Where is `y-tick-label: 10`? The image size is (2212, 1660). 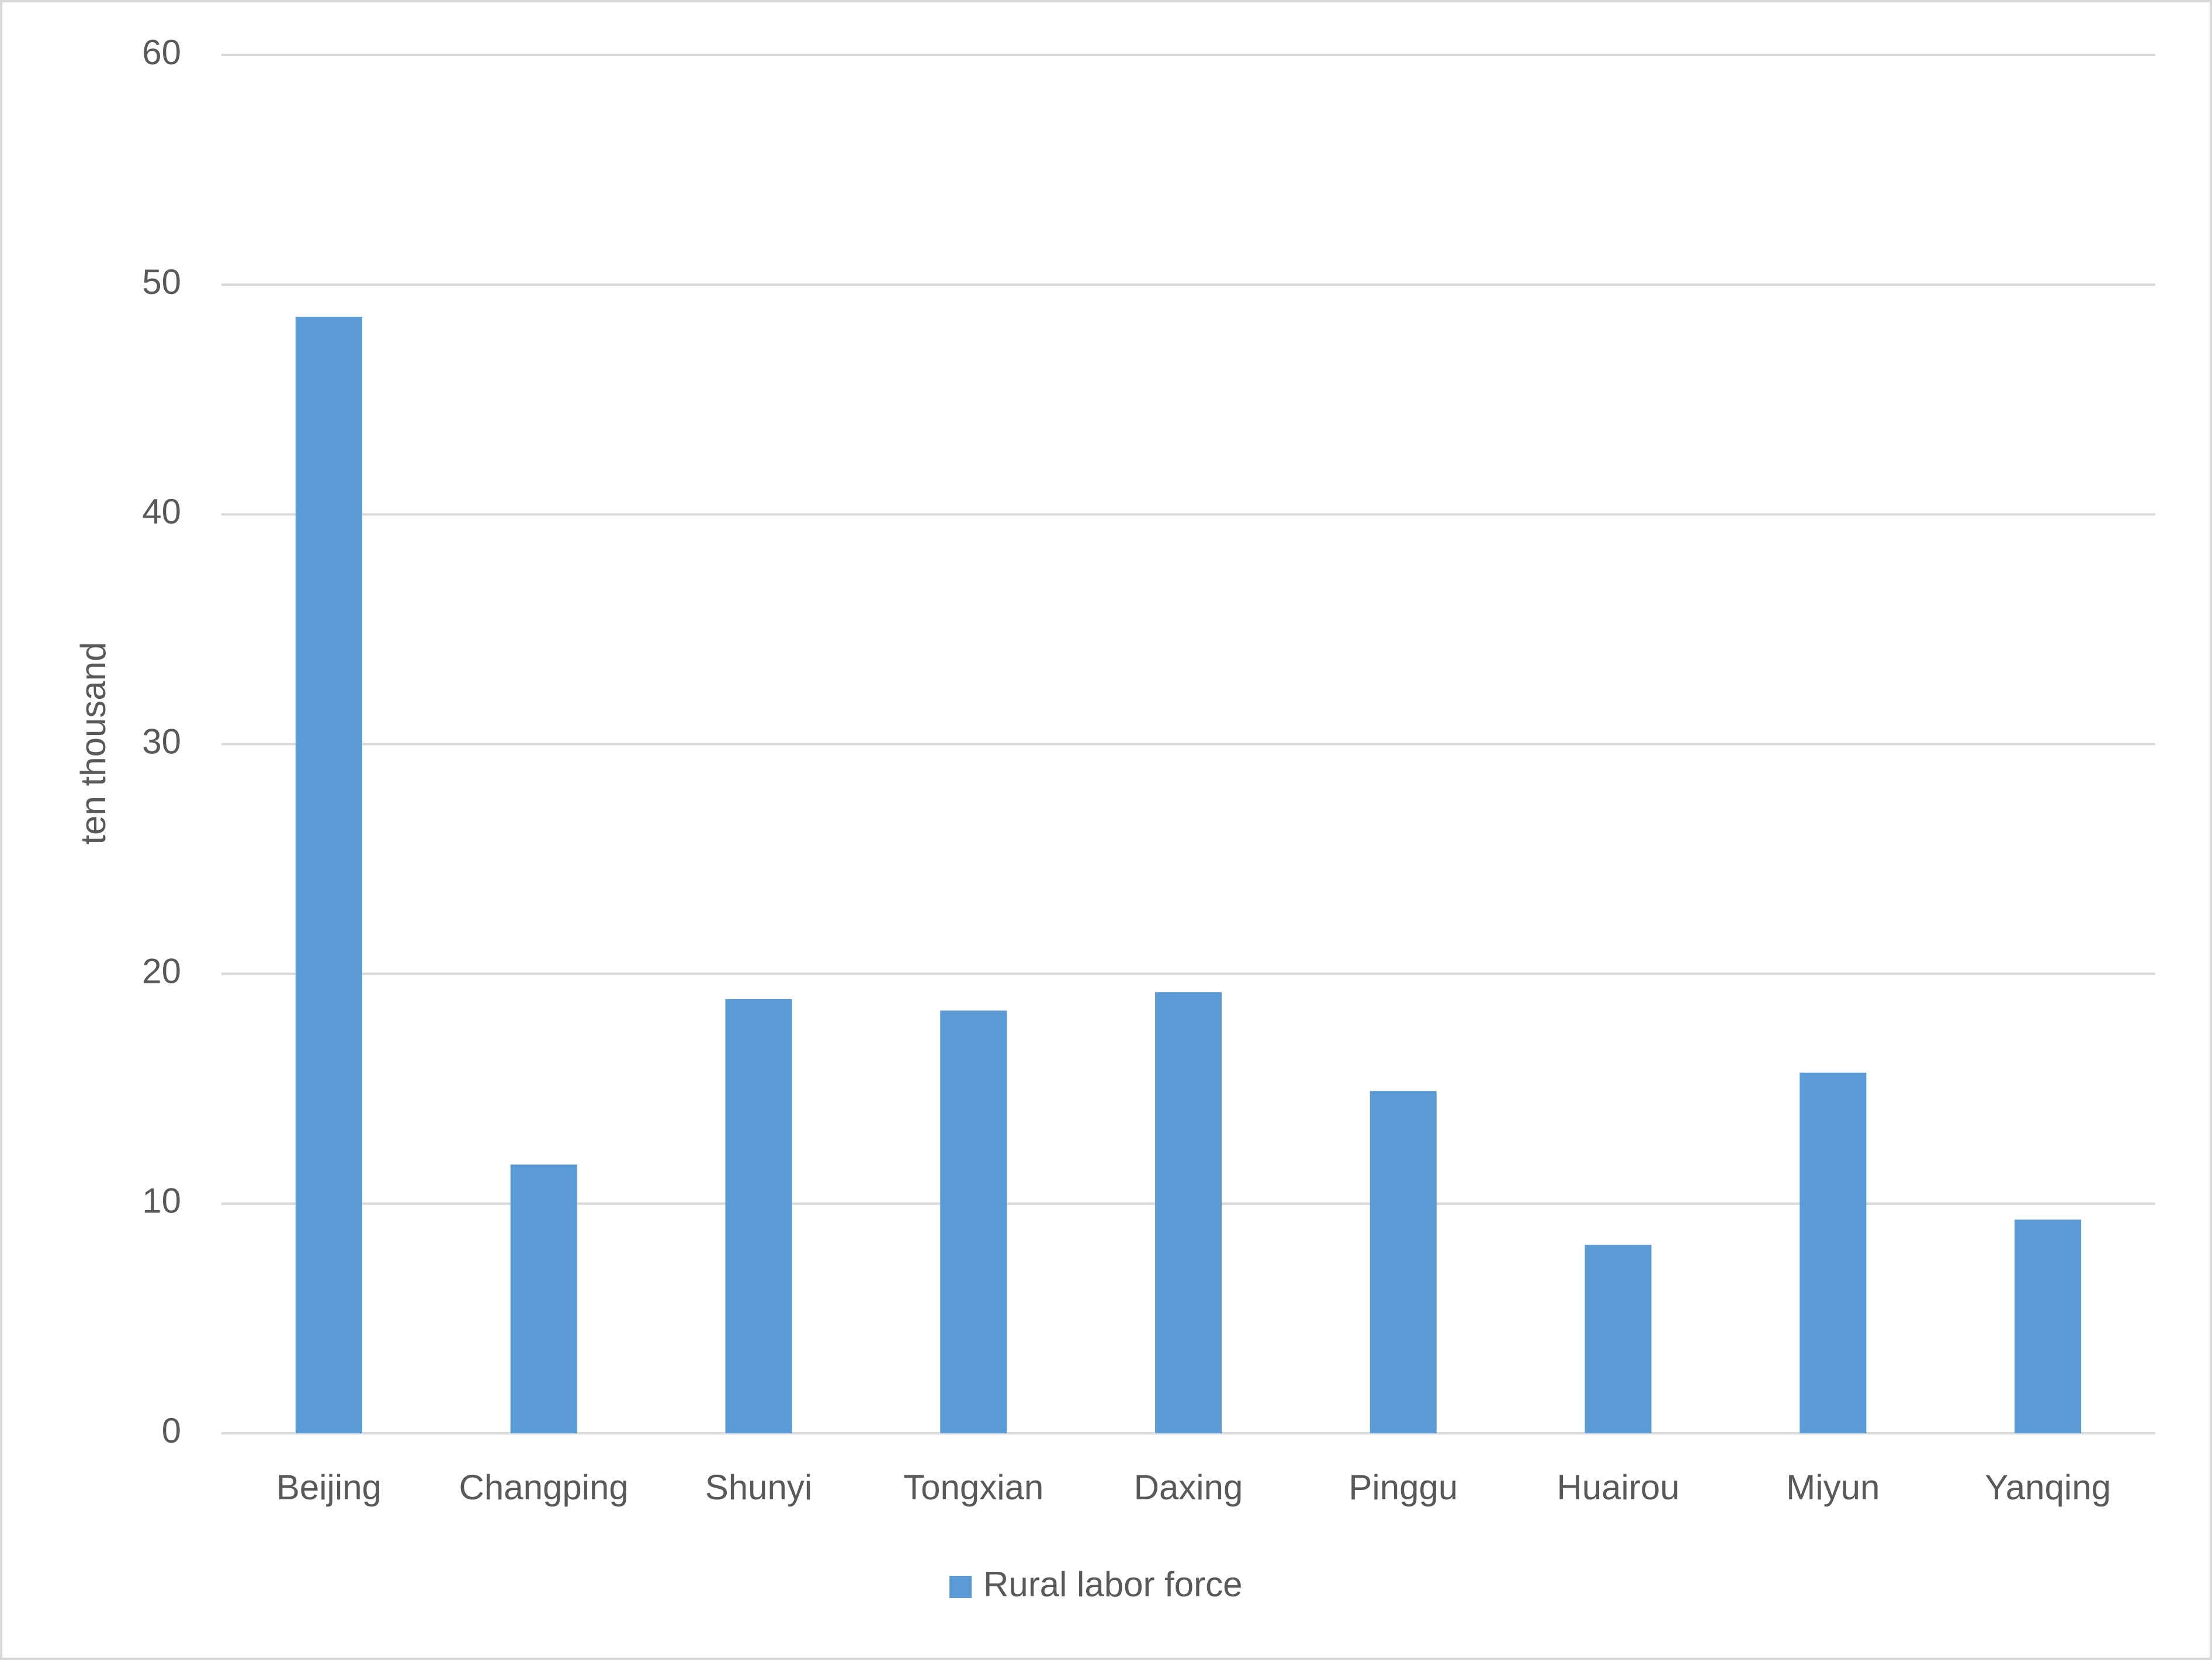 y-tick-label: 10 is located at coordinates (161, 1201).